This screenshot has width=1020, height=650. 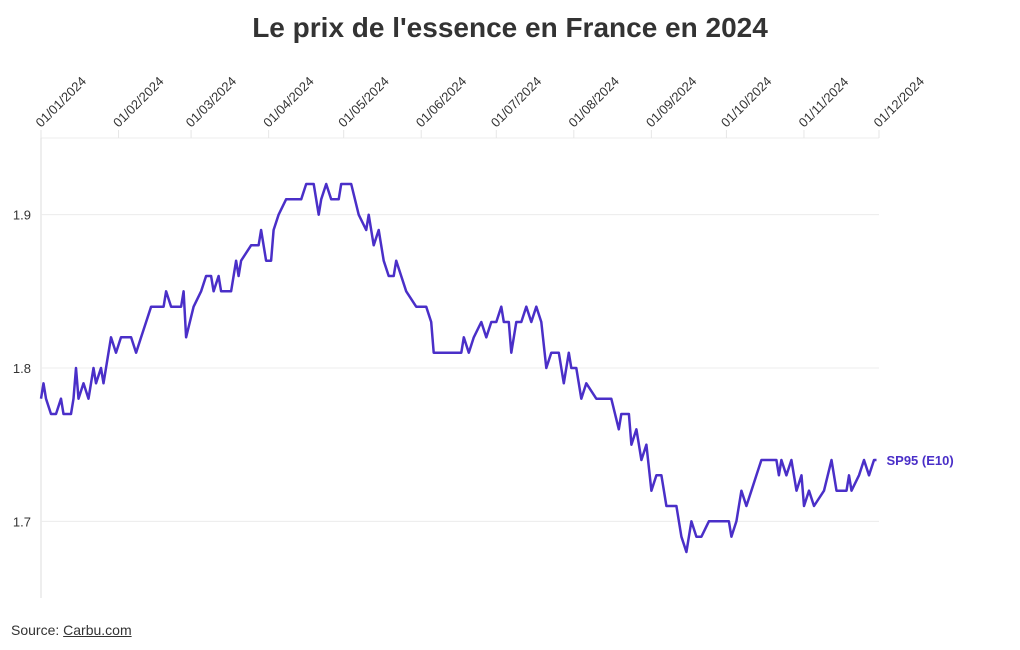 What do you see at coordinates (823, 102) in the screenshot?
I see `x-tick-label: 01/11/2024` at bounding box center [823, 102].